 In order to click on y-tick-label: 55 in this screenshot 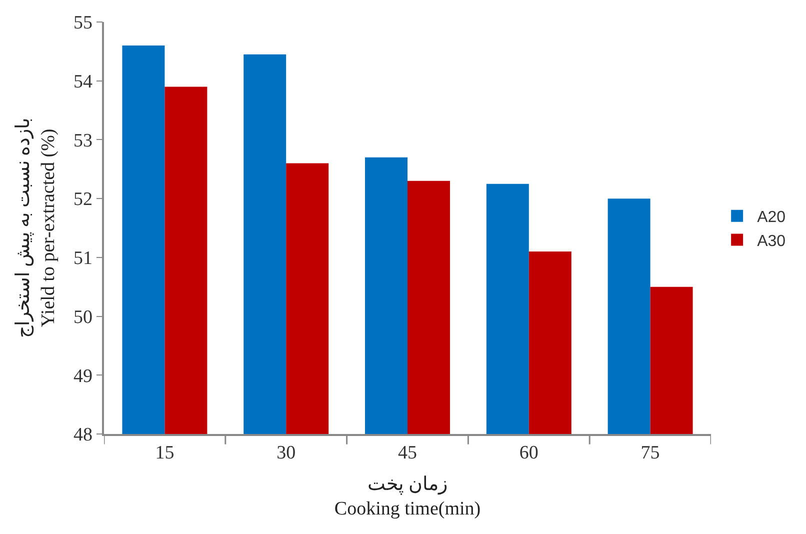, I will do `click(82, 23)`.